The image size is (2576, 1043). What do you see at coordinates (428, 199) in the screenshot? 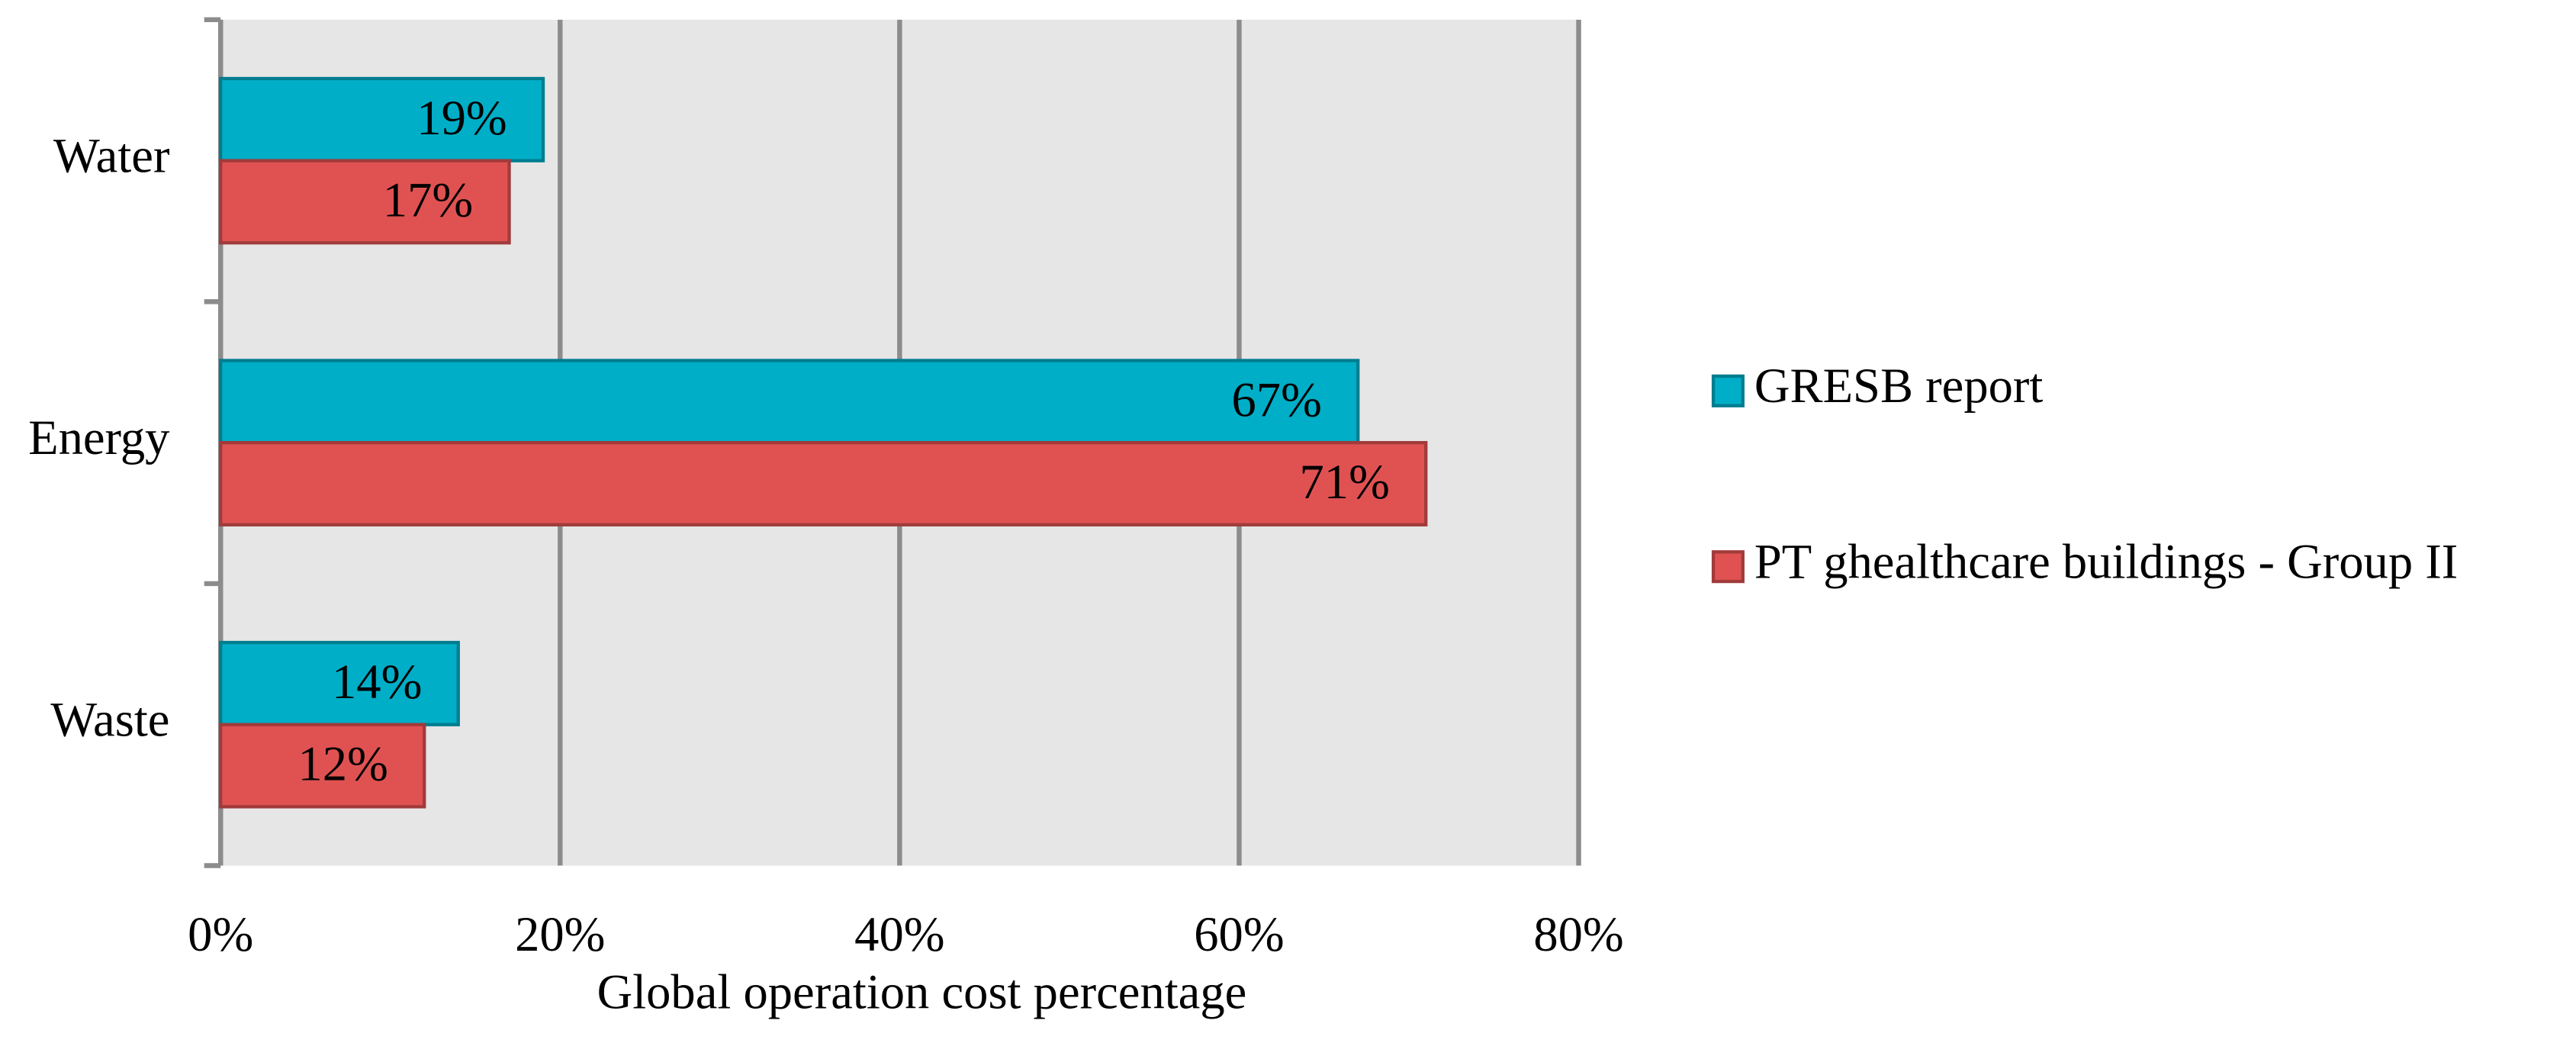
I see `value-label: 17%` at bounding box center [428, 199].